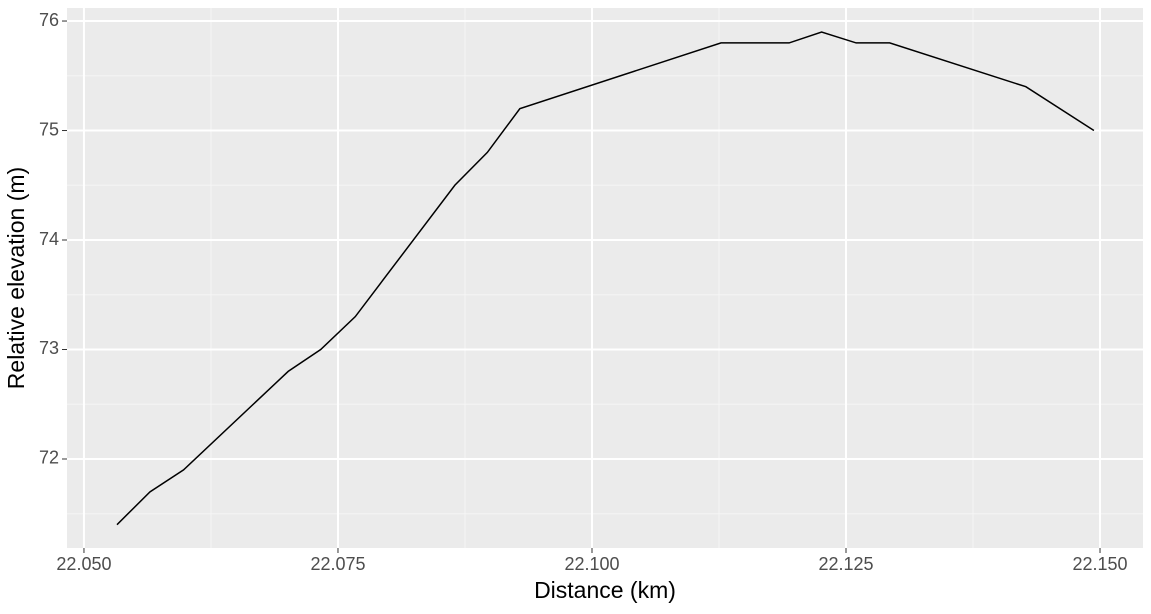  I want to click on y-tick-label: 74, so click(49, 239).